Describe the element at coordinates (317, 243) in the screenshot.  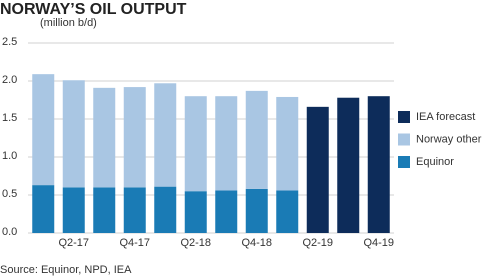
I see `x-tick-label: Q2-19` at that location.